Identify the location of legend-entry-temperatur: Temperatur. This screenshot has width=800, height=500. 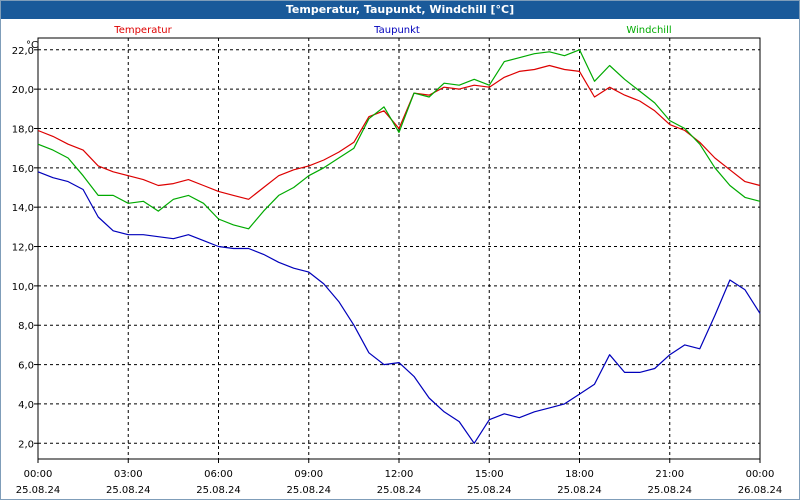
(142, 30).